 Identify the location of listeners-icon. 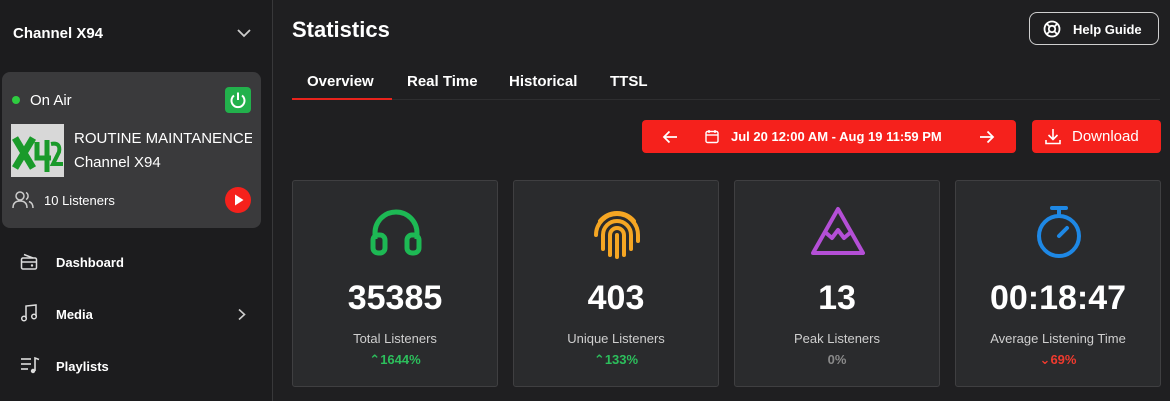
(23, 200).